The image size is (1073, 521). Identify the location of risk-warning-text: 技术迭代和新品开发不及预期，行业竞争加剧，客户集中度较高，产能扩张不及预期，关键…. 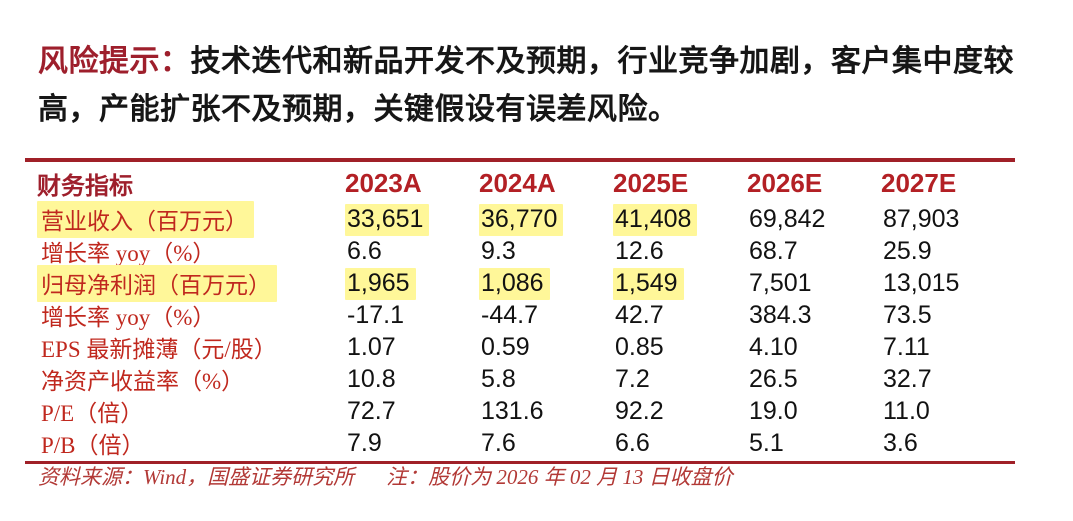
(526, 85).